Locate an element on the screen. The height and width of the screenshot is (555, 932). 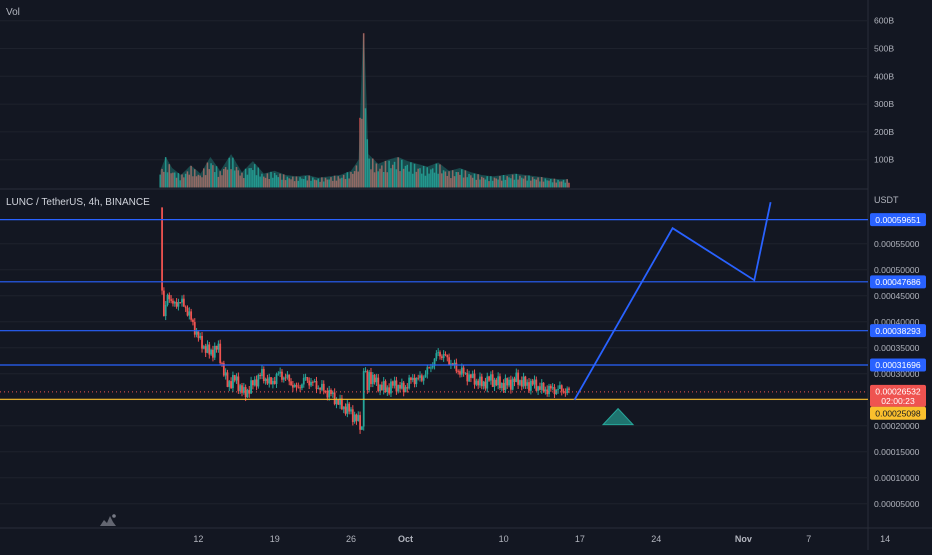
projection-path is located at coordinates (672, 314).